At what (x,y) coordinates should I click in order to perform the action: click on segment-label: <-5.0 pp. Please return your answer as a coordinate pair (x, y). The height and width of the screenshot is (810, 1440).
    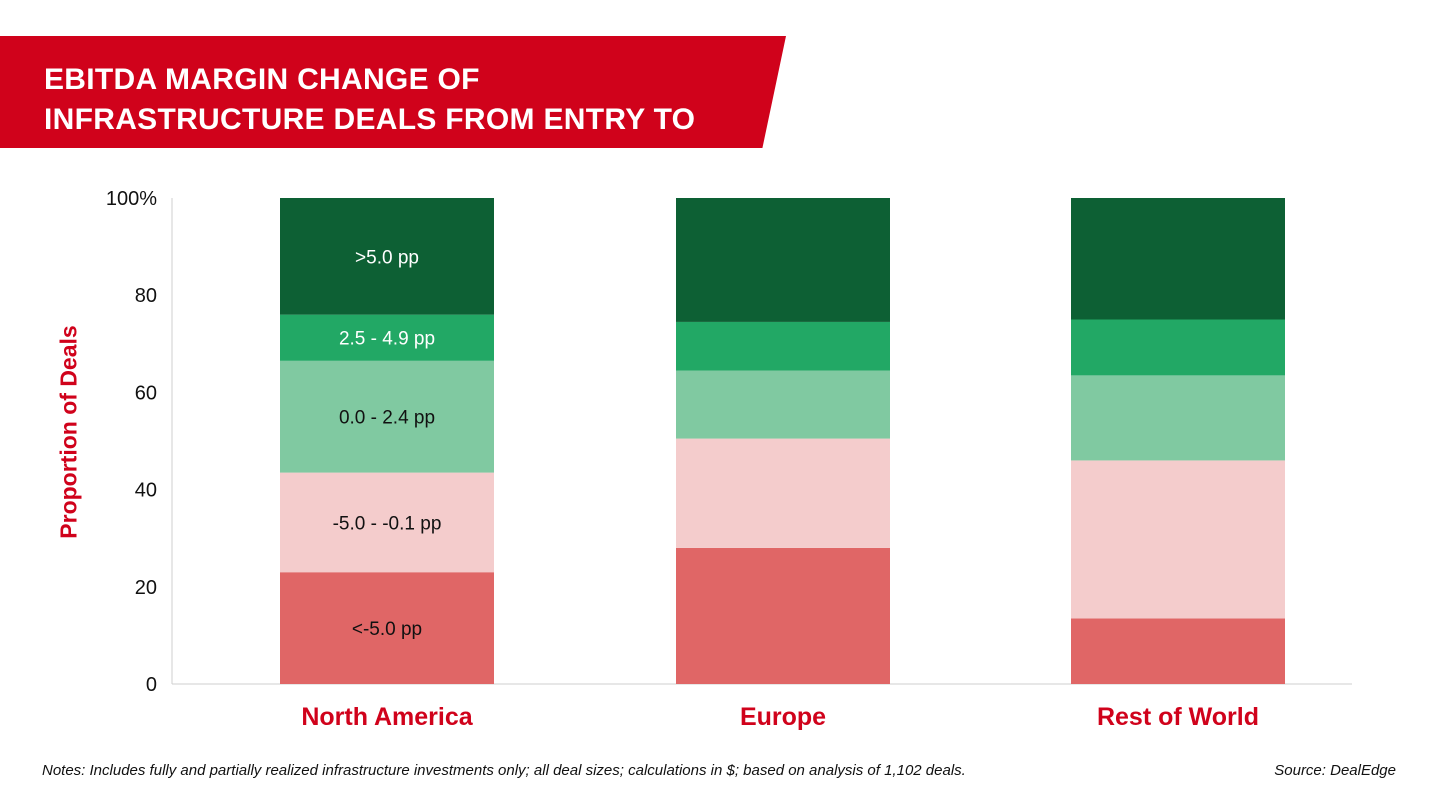
    Looking at the image, I should click on (387, 629).